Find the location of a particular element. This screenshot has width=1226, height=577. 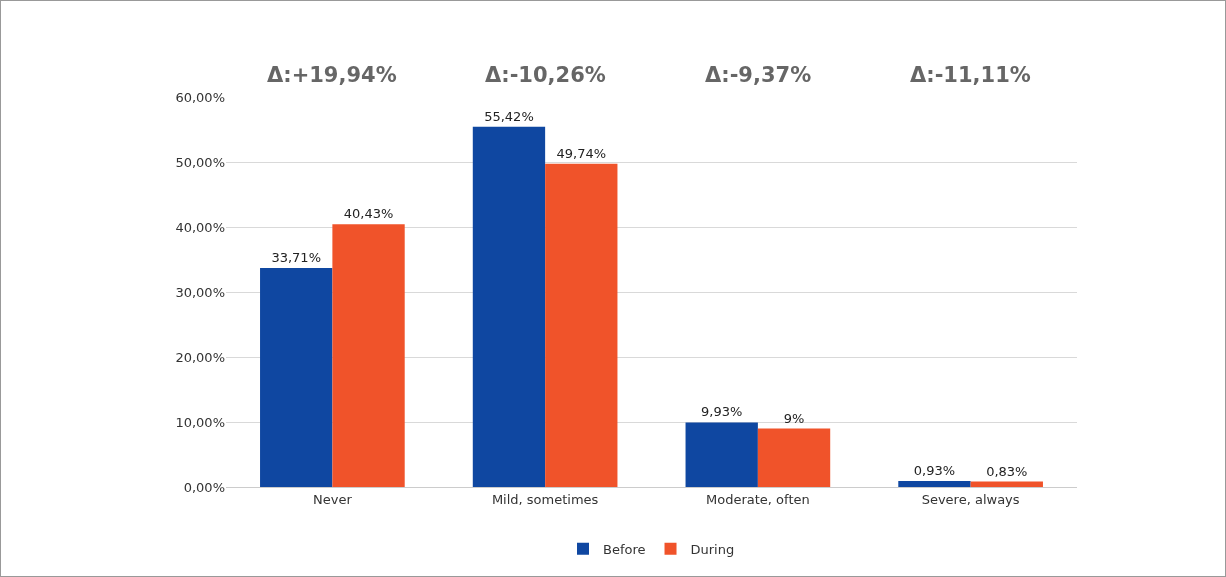

legend-label: Before is located at coordinates (624, 549).